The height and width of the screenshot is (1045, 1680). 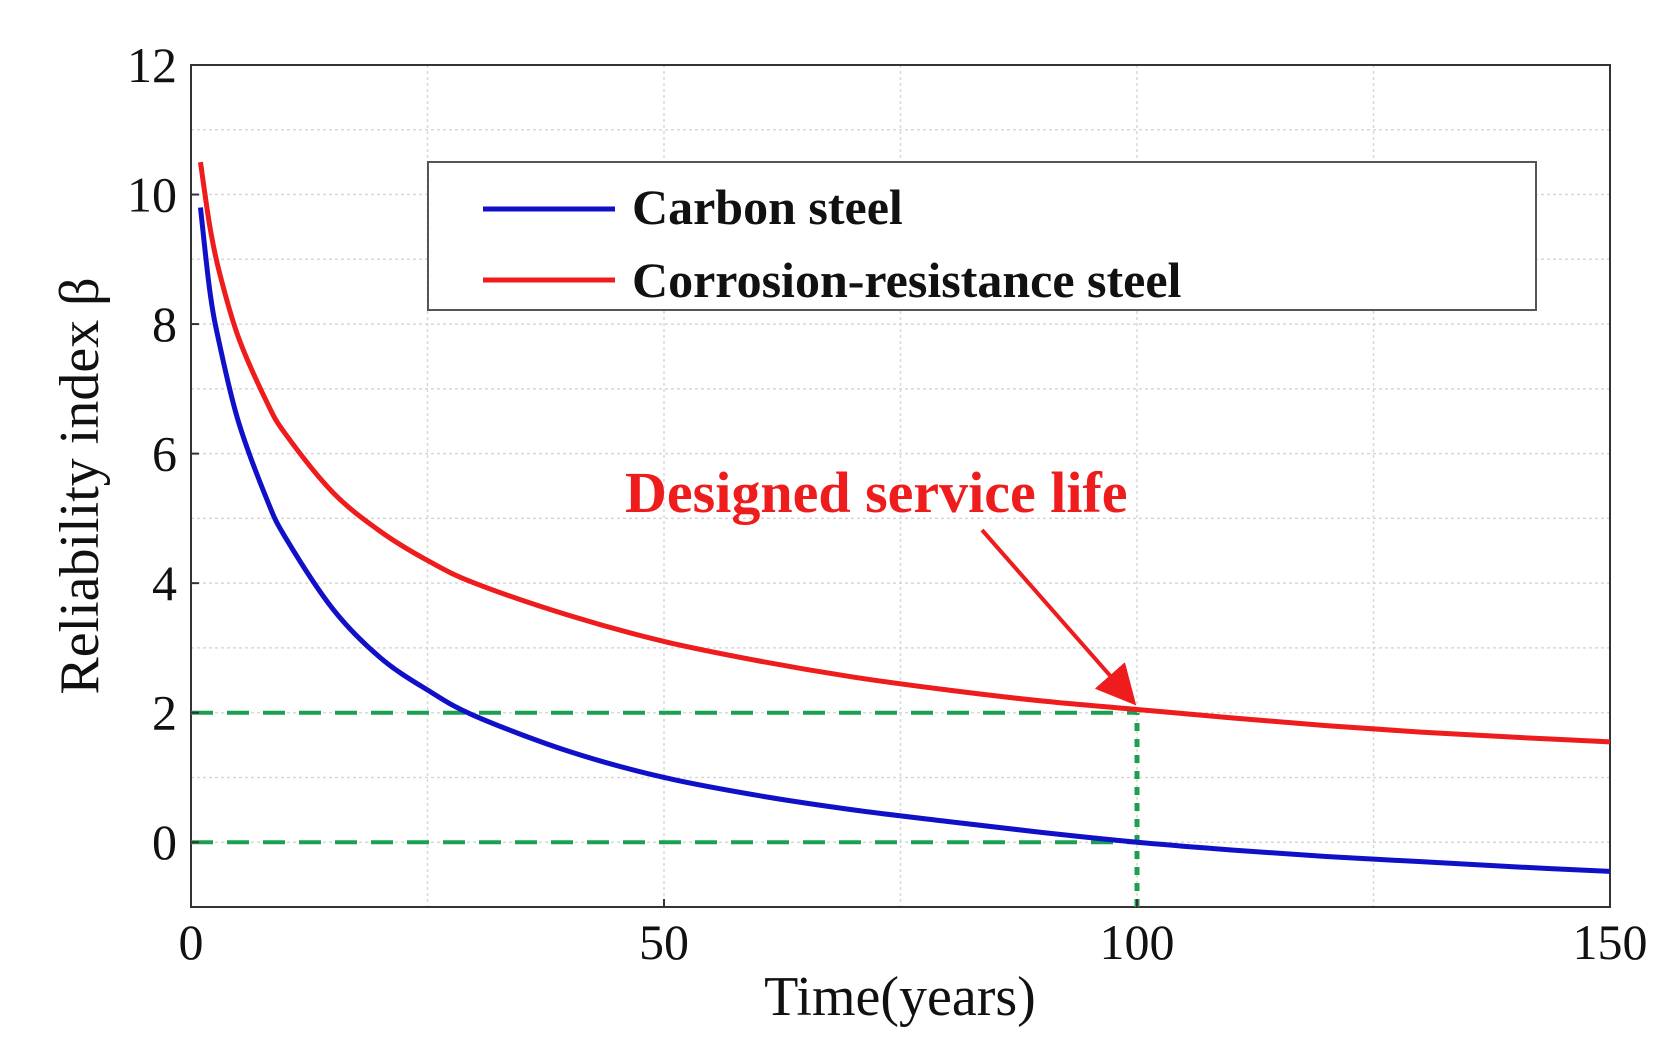 I want to click on y-axis-title: Reliability index β, so click(x=80, y=485).